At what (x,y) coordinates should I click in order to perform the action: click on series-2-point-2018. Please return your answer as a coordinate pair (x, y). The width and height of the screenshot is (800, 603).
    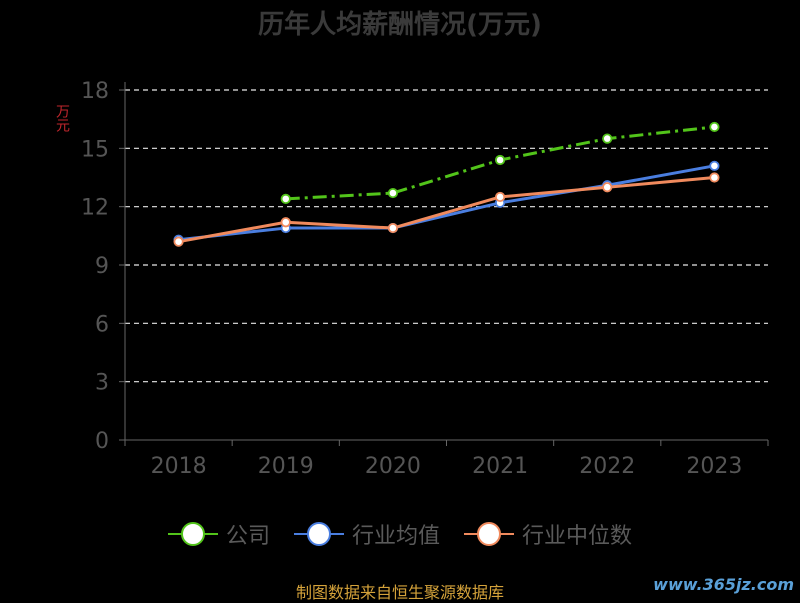
    Looking at the image, I should click on (178, 241).